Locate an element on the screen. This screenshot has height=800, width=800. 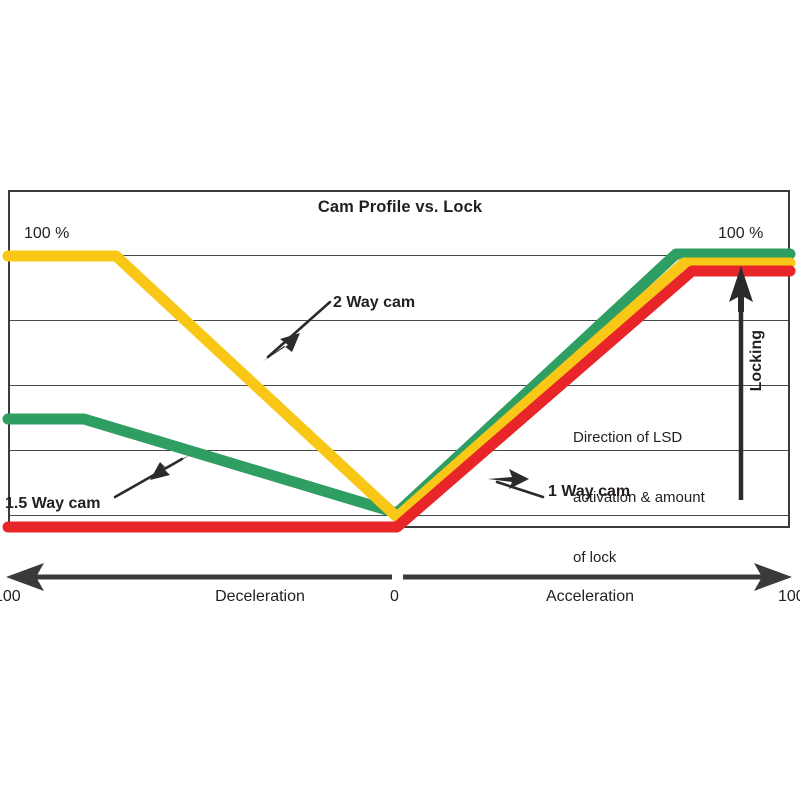
axis-arrow-acceleration is located at coordinates (597, 577).